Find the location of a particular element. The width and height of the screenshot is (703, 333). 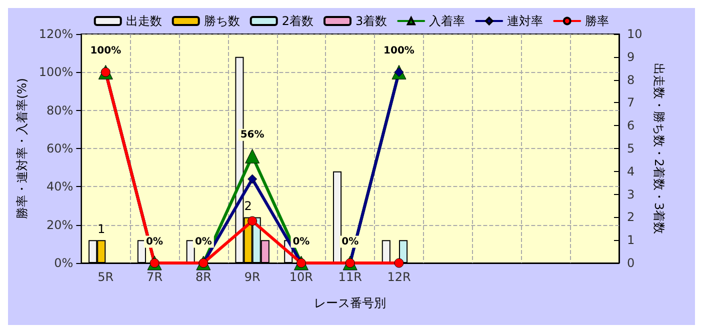

data-label: 56% is located at coordinates (252, 134).